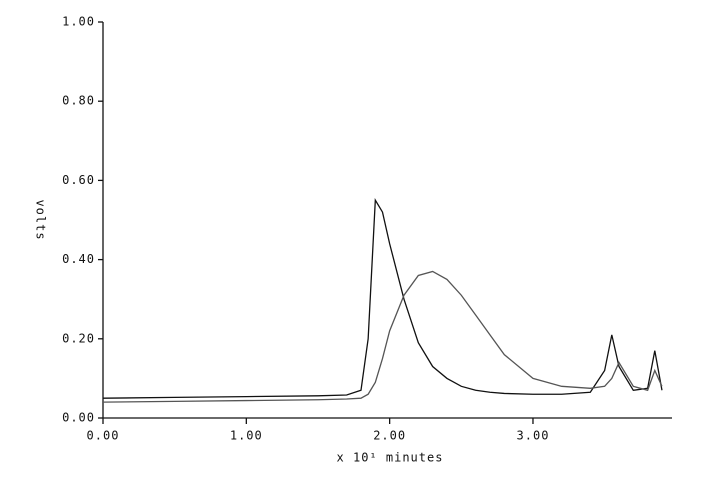  Describe the element at coordinates (103, 436) in the screenshot. I see `x-tick-label: 0.00` at that location.